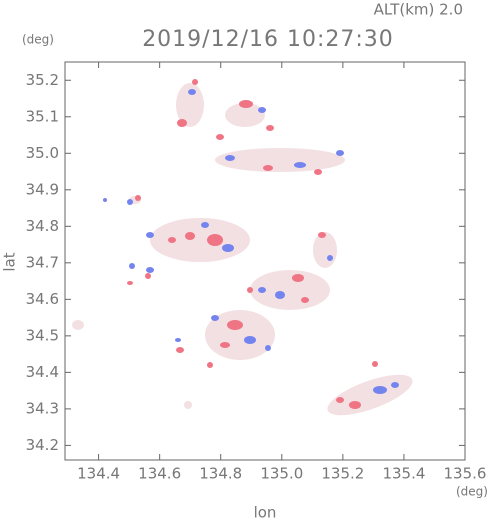 The width and height of the screenshot is (491, 521). Describe the element at coordinates (268, 39) in the screenshot. I see `chart-title: 2019/12/16 10:27:30` at that location.